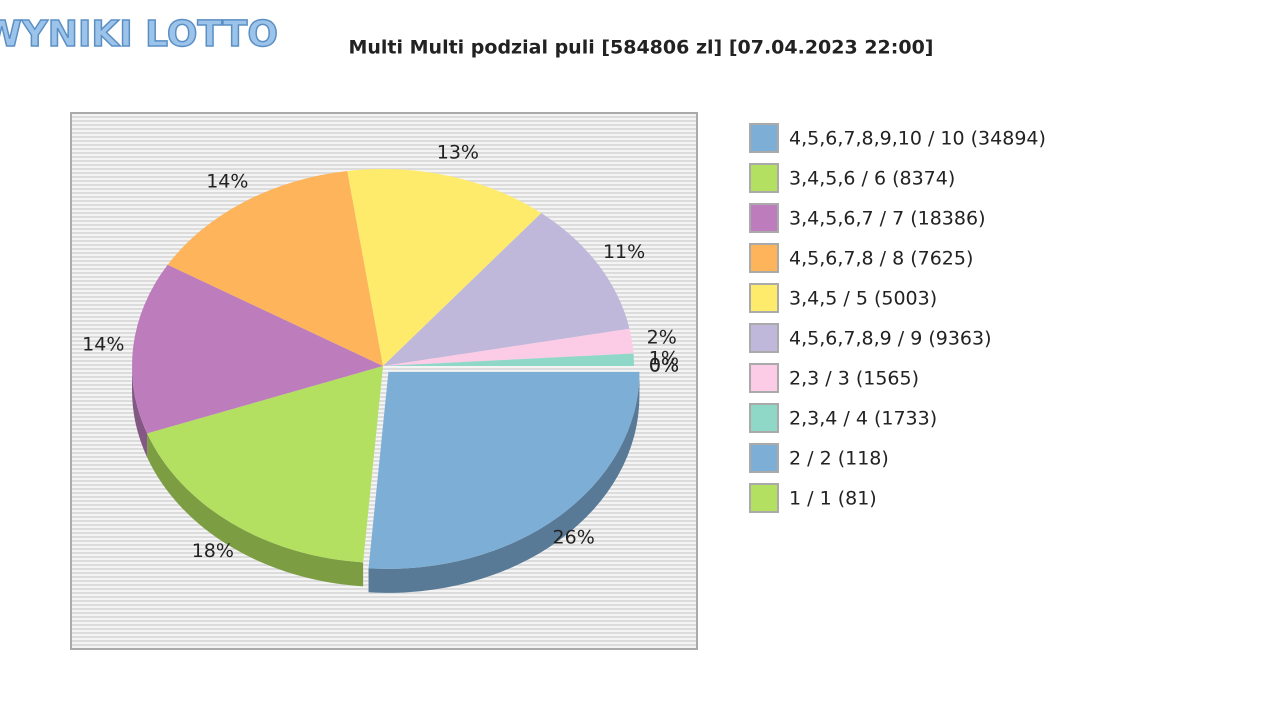 The height and width of the screenshot is (720, 1280). What do you see at coordinates (213, 551) in the screenshot?
I see `data-label: 18%` at bounding box center [213, 551].